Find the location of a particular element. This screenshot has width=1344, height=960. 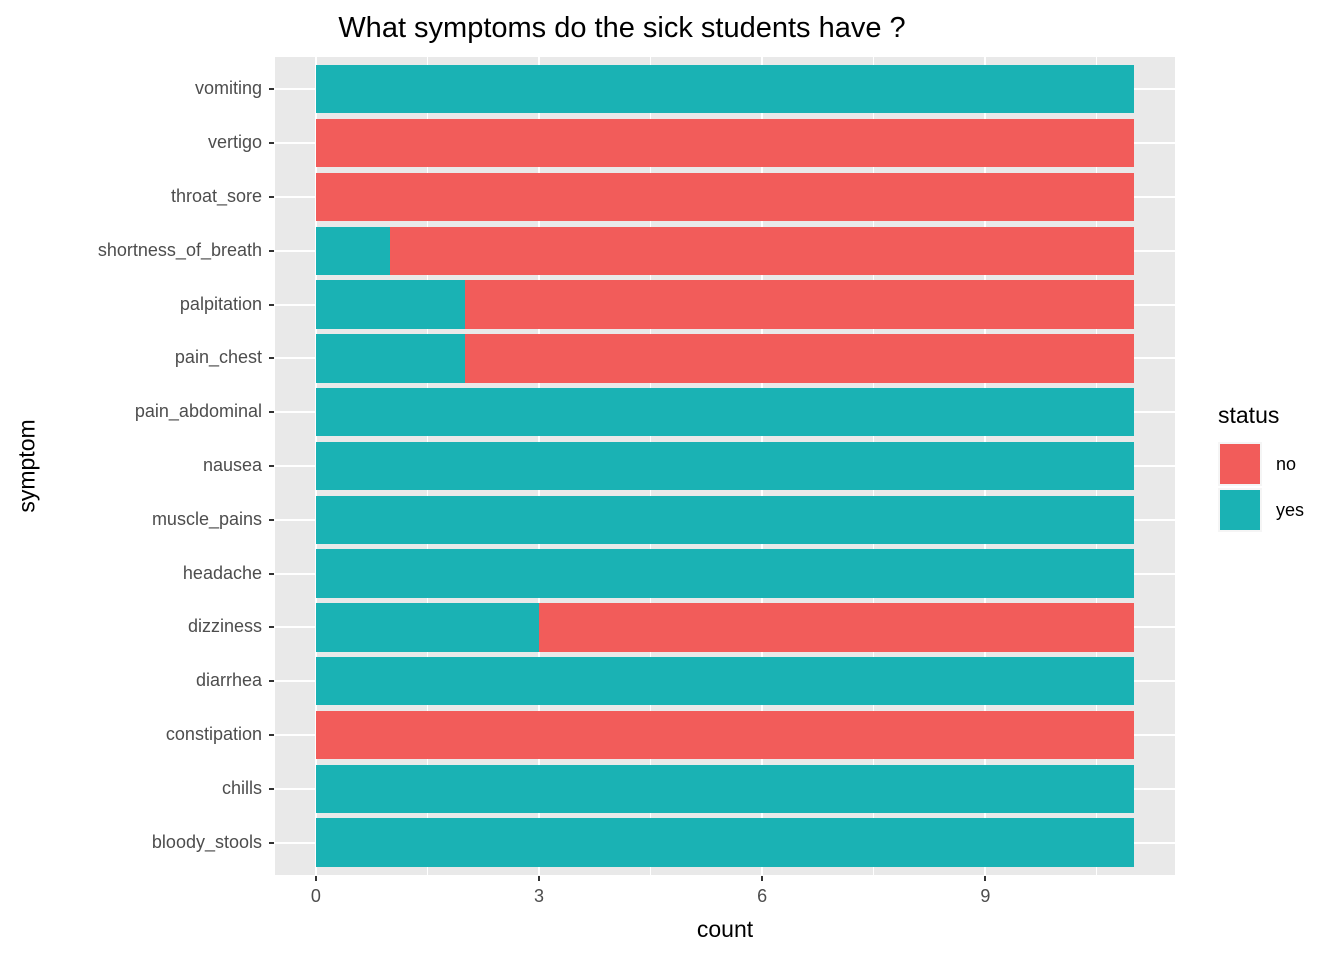

legend-item-no: no is located at coordinates (1261, 464).